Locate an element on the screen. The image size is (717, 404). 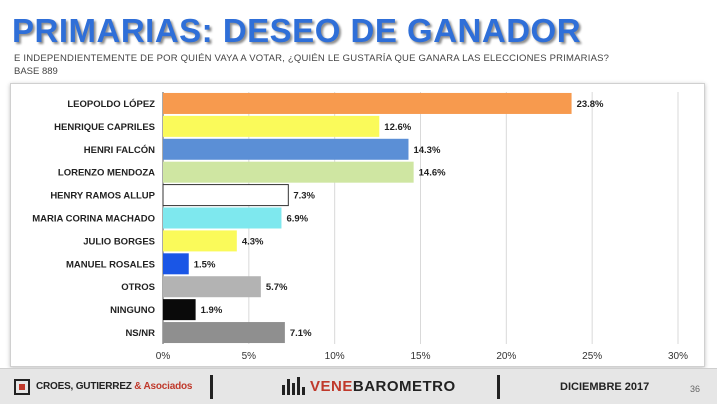
data-label: 6.9% is located at coordinates (297, 219).